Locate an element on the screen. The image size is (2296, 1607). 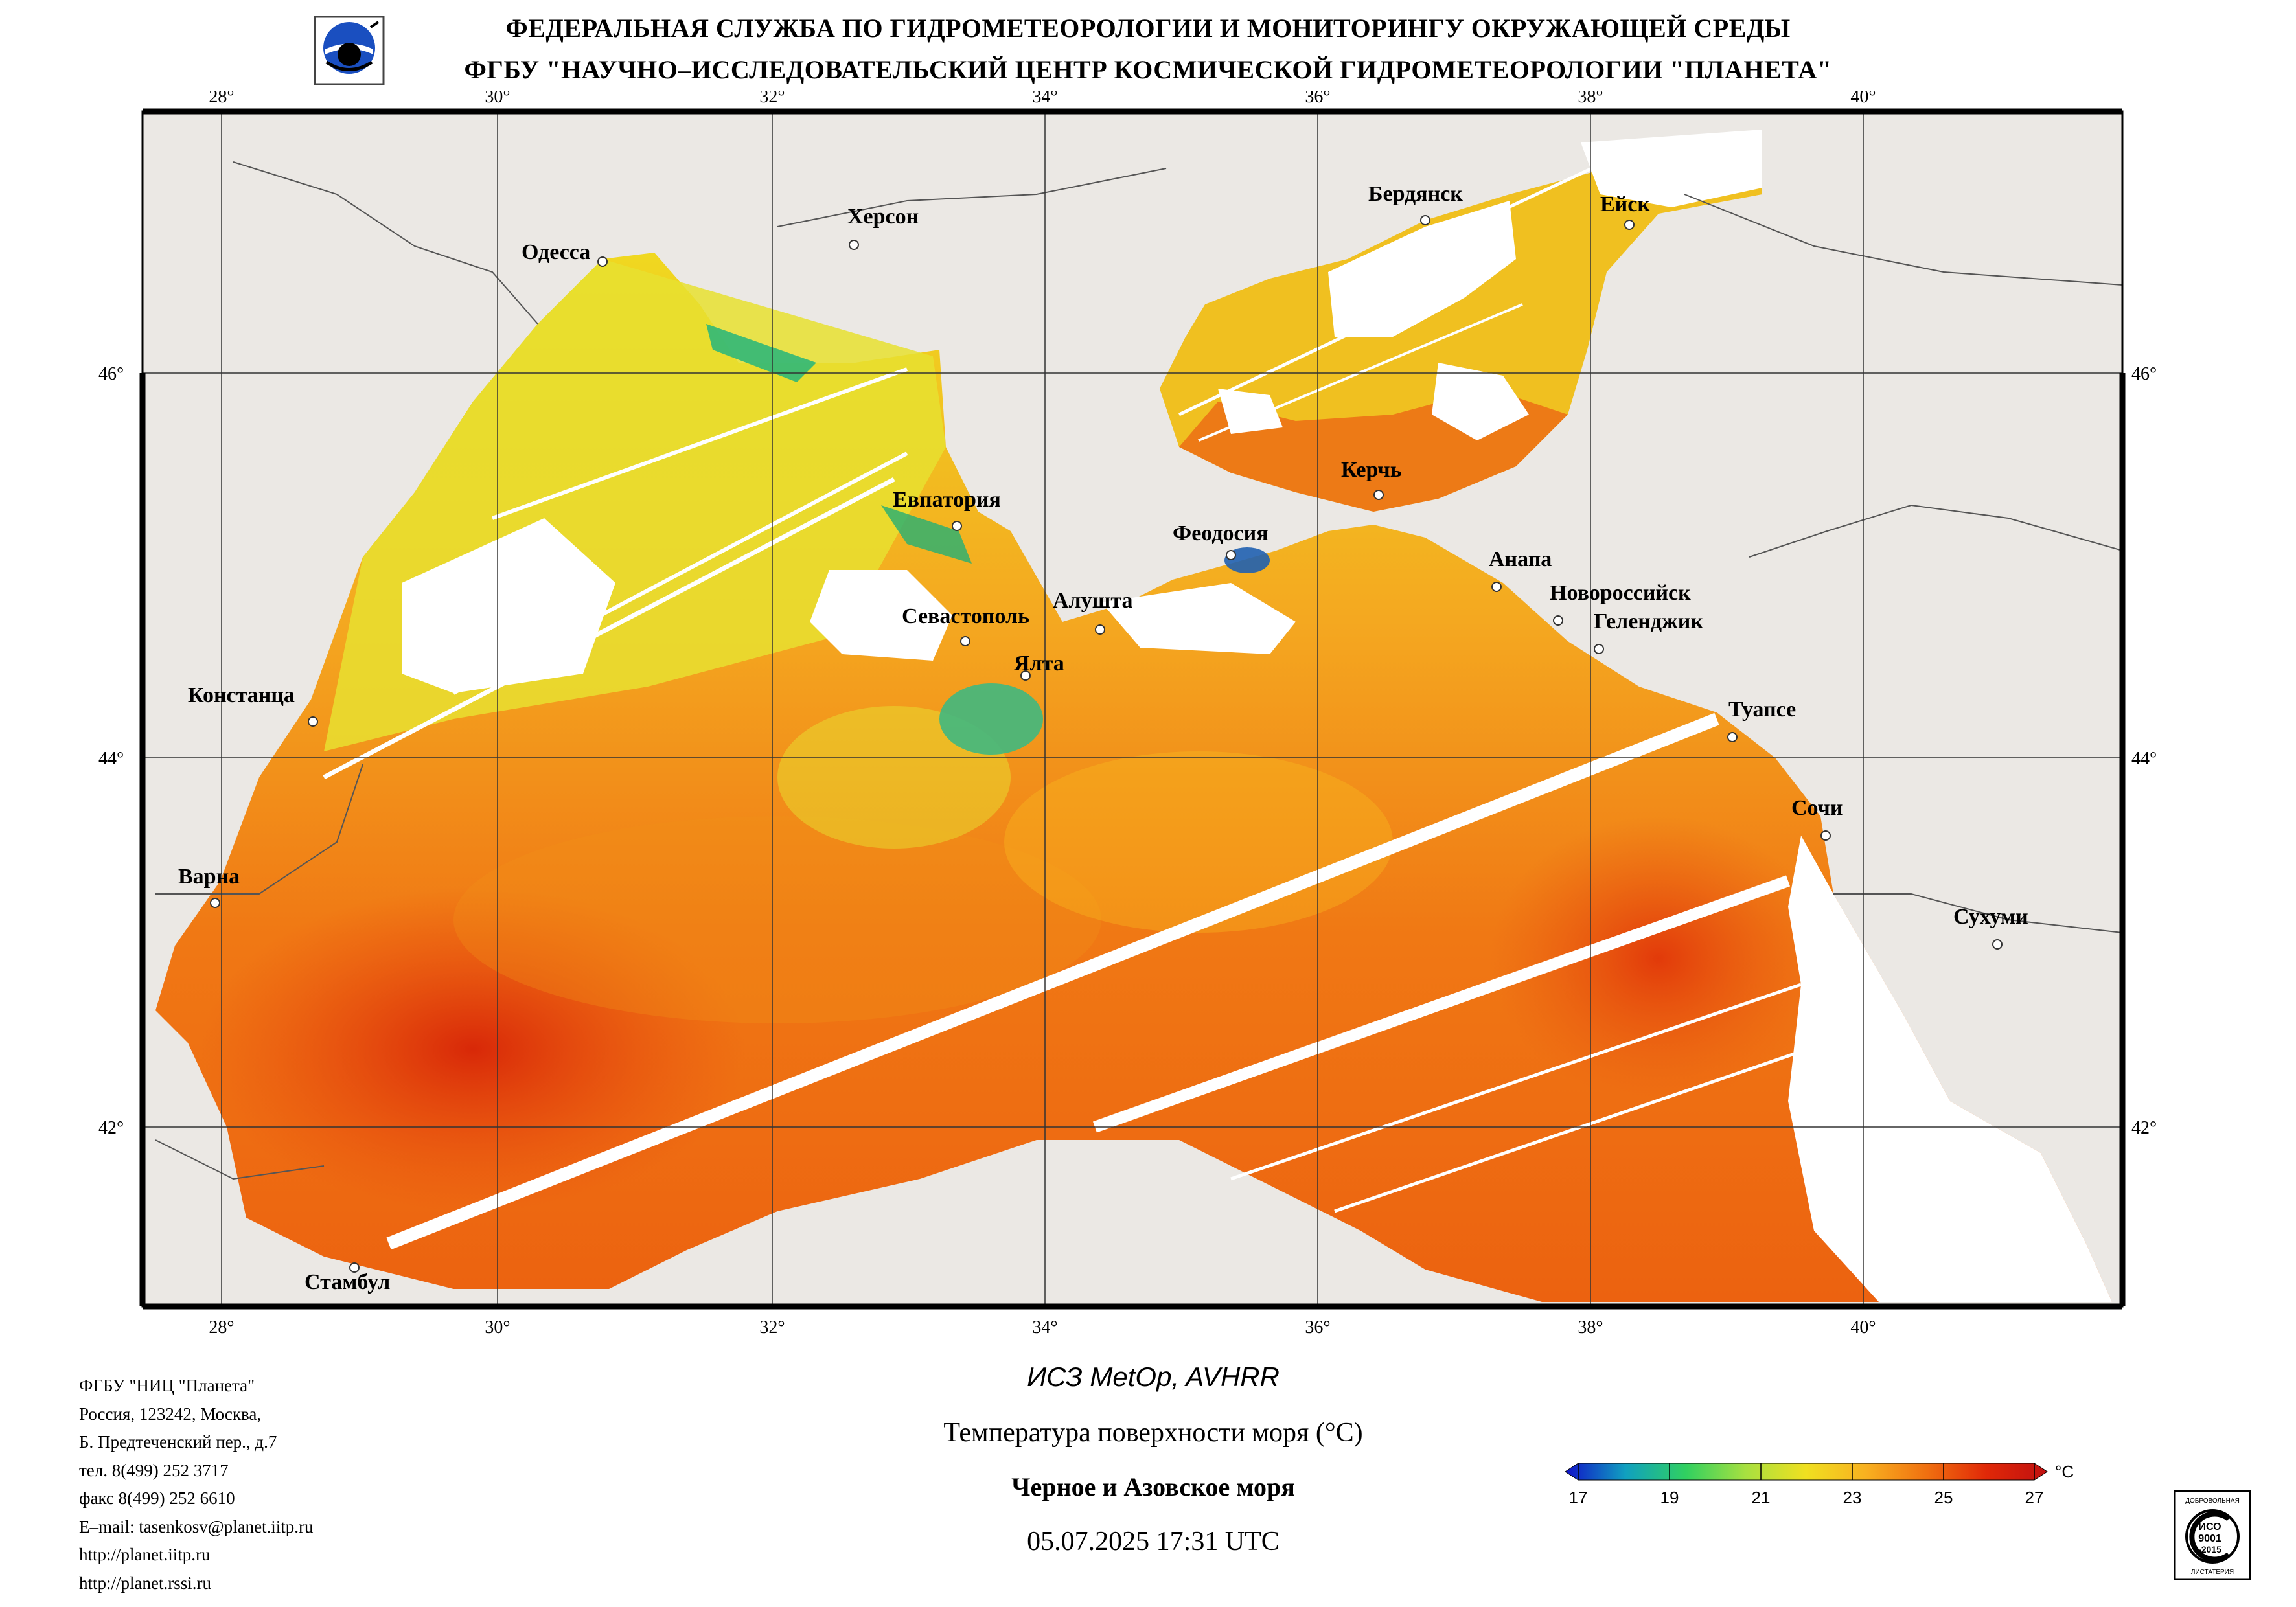
iso-mid2: 9001 is located at coordinates (2209, 1538).